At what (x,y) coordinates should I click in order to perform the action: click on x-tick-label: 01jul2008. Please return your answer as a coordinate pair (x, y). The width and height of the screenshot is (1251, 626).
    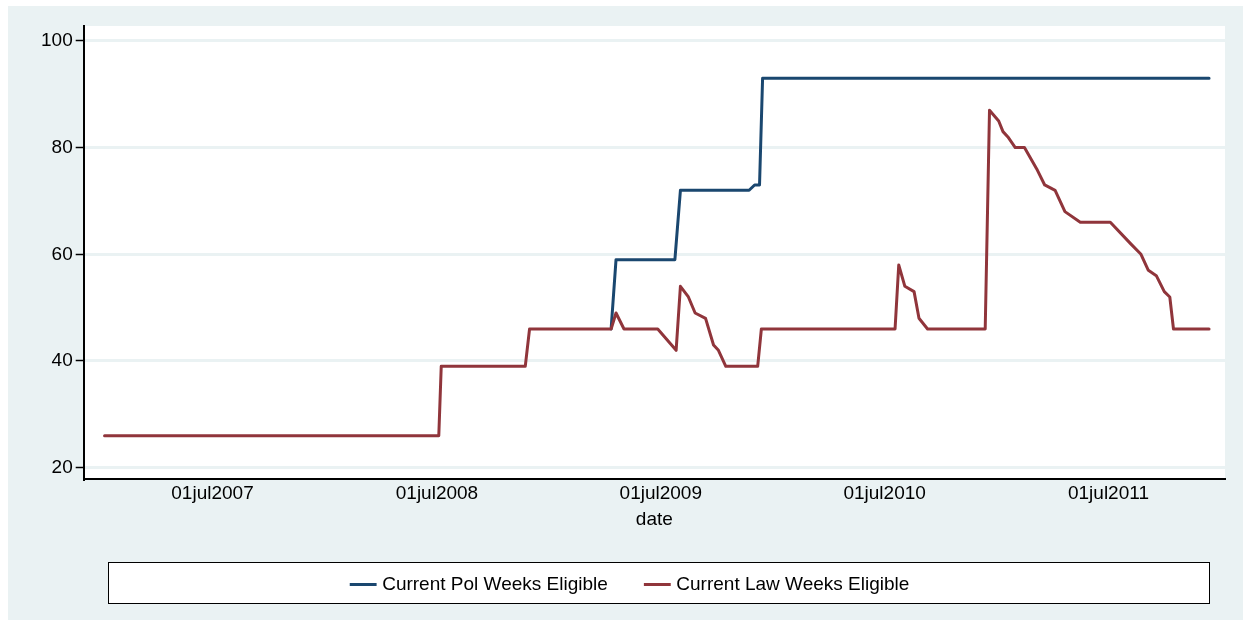
    Looking at the image, I should click on (437, 493).